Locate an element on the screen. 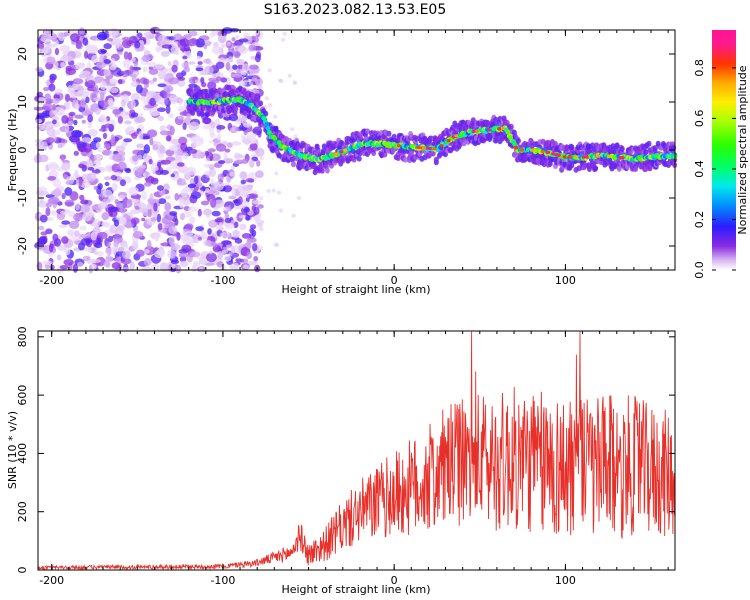 The height and width of the screenshot is (600, 750). y-tick-label: 800 is located at coordinates (22, 336).